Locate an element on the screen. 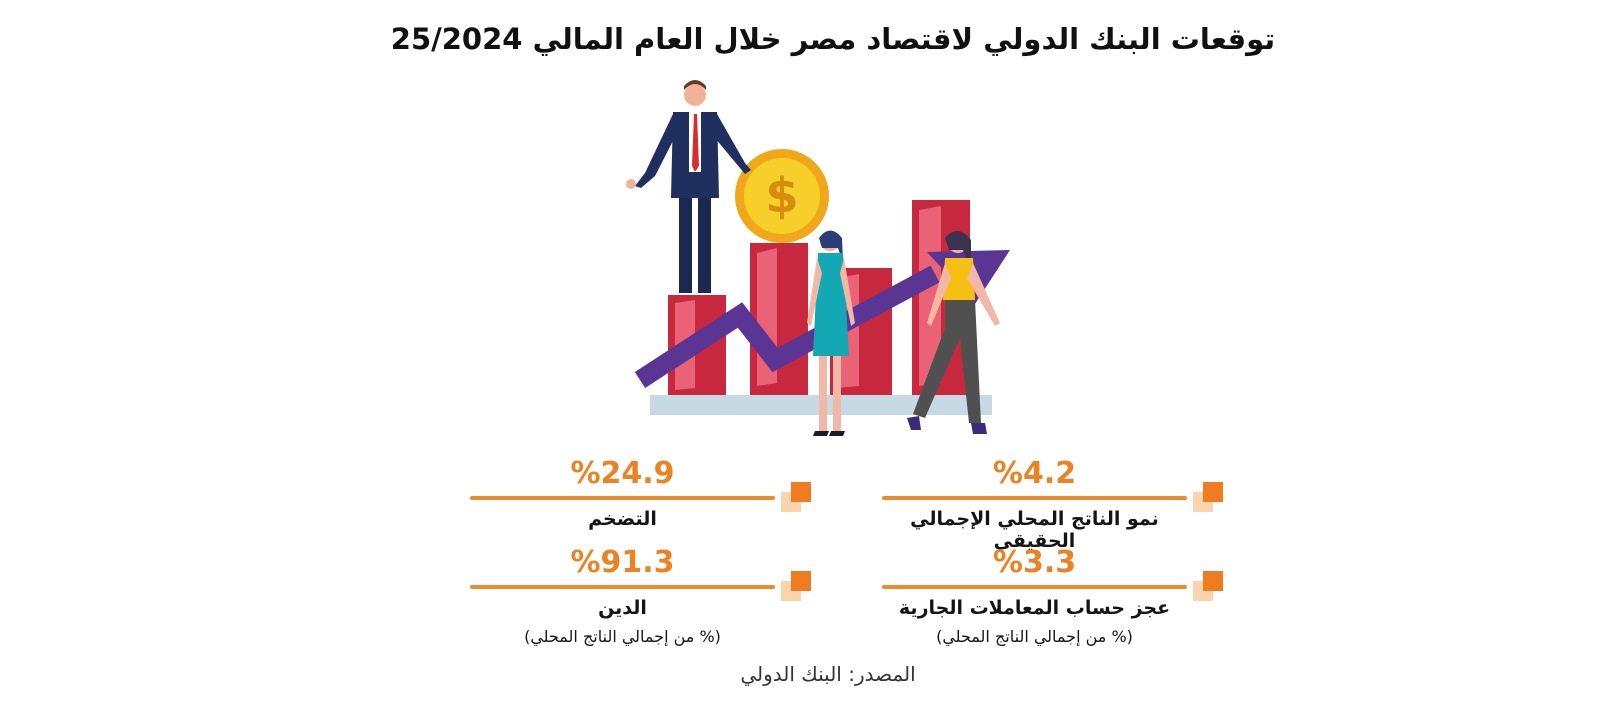 The height and width of the screenshot is (720, 1600). dollar-coin-icon: $ is located at coordinates (782, 196).